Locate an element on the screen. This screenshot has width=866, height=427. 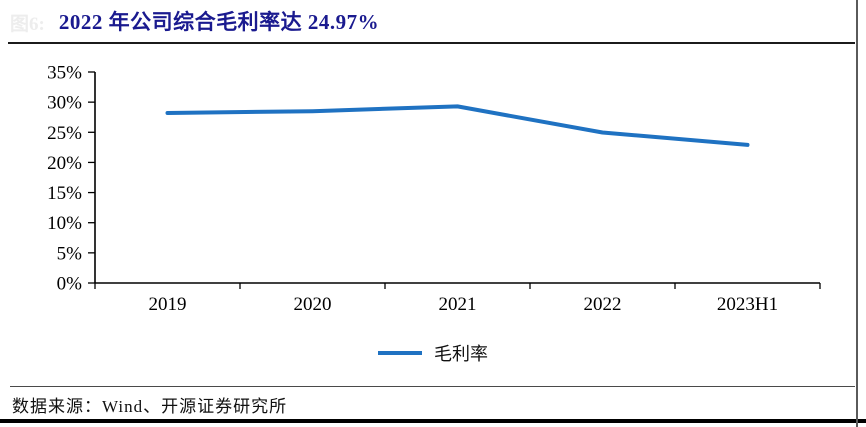
data-source-note: 数据来源：Wind、开源证券研究所 is located at coordinates (150, 406).